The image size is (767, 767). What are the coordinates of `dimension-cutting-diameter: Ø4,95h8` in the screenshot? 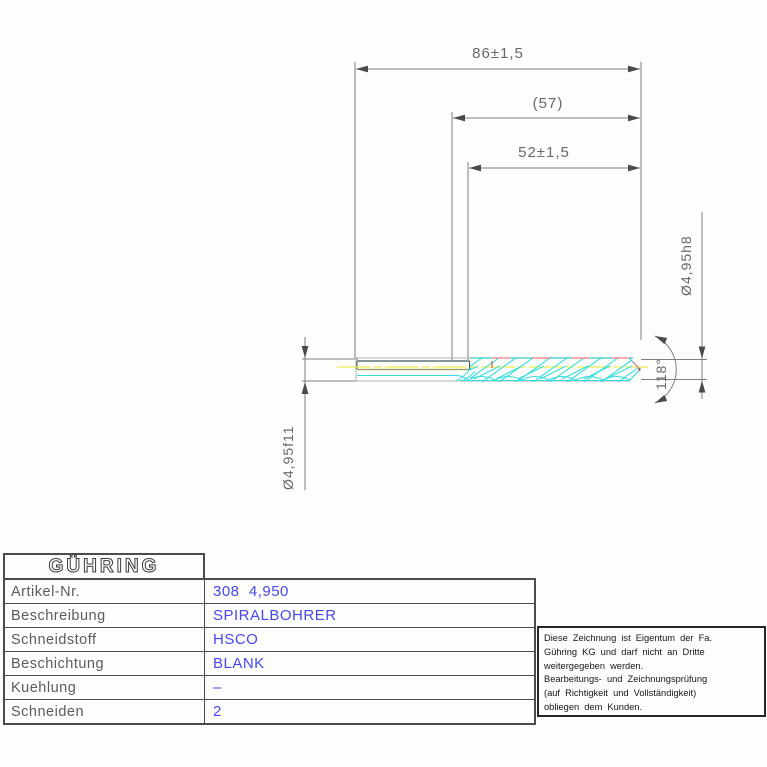 It's located at (686, 265).